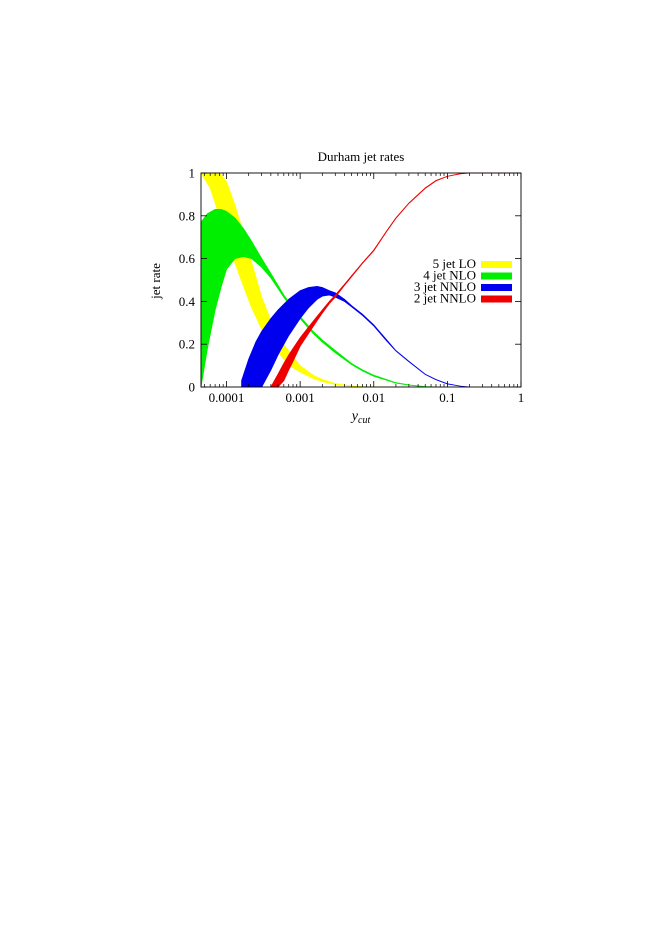 This screenshot has height=939, width=664. What do you see at coordinates (361, 156) in the screenshot?
I see `chart-title: Durham jet rates` at bounding box center [361, 156].